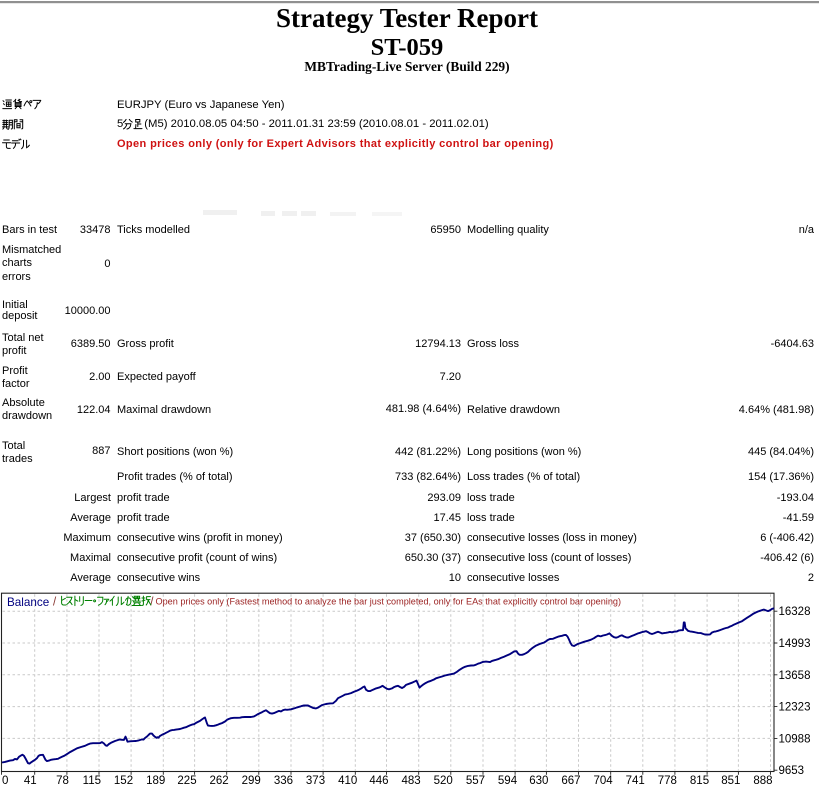 The image size is (819, 788). I want to click on svg-text: Balance, so click(28, 602).